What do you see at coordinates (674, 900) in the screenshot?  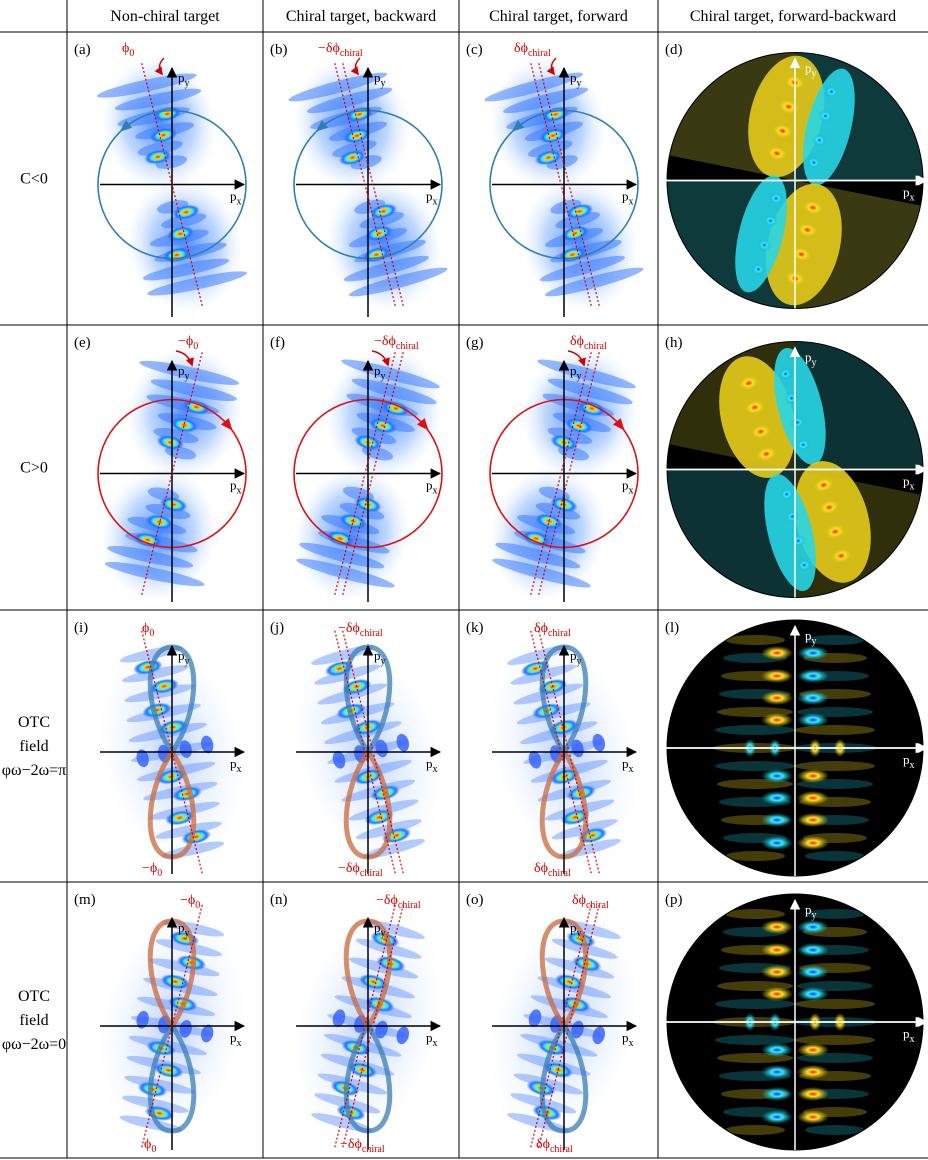 I see `panel-label: (p)` at bounding box center [674, 900].